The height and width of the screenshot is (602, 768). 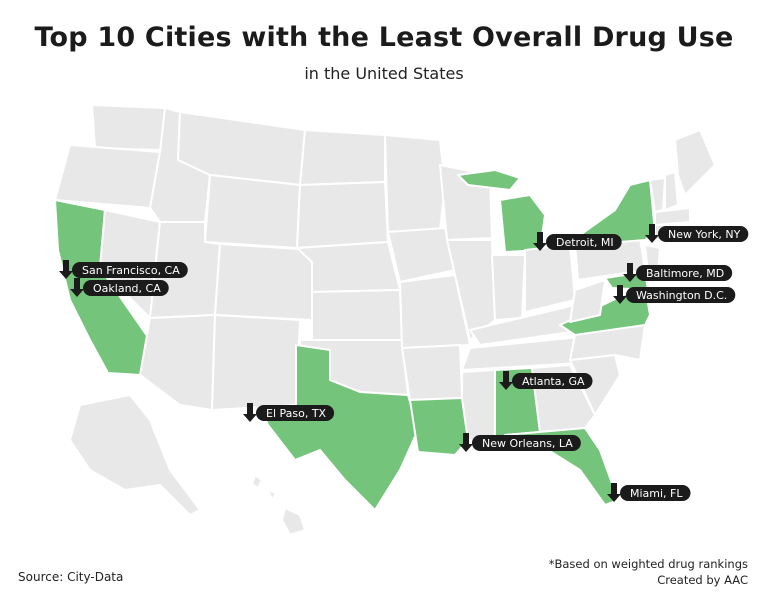 What do you see at coordinates (702, 580) in the screenshot?
I see `credit-text: Created by AAC` at bounding box center [702, 580].